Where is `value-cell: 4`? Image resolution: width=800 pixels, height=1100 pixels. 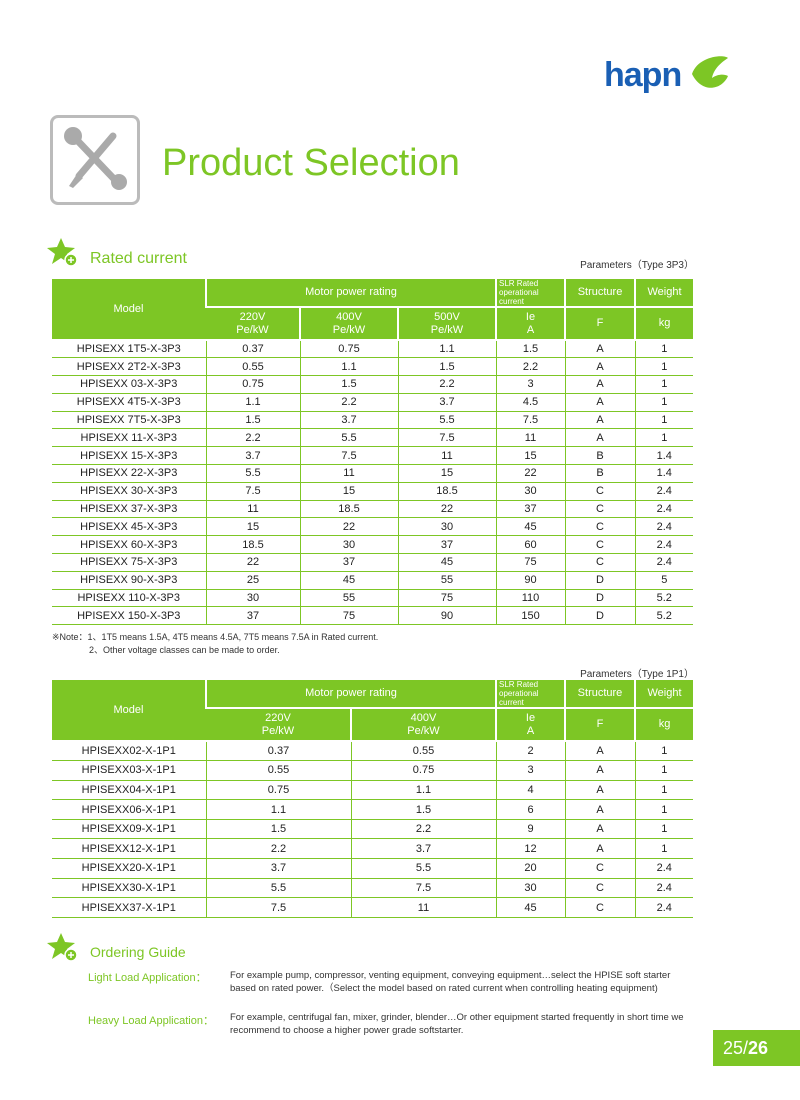
value-cell: 4 is located at coordinates (530, 790).